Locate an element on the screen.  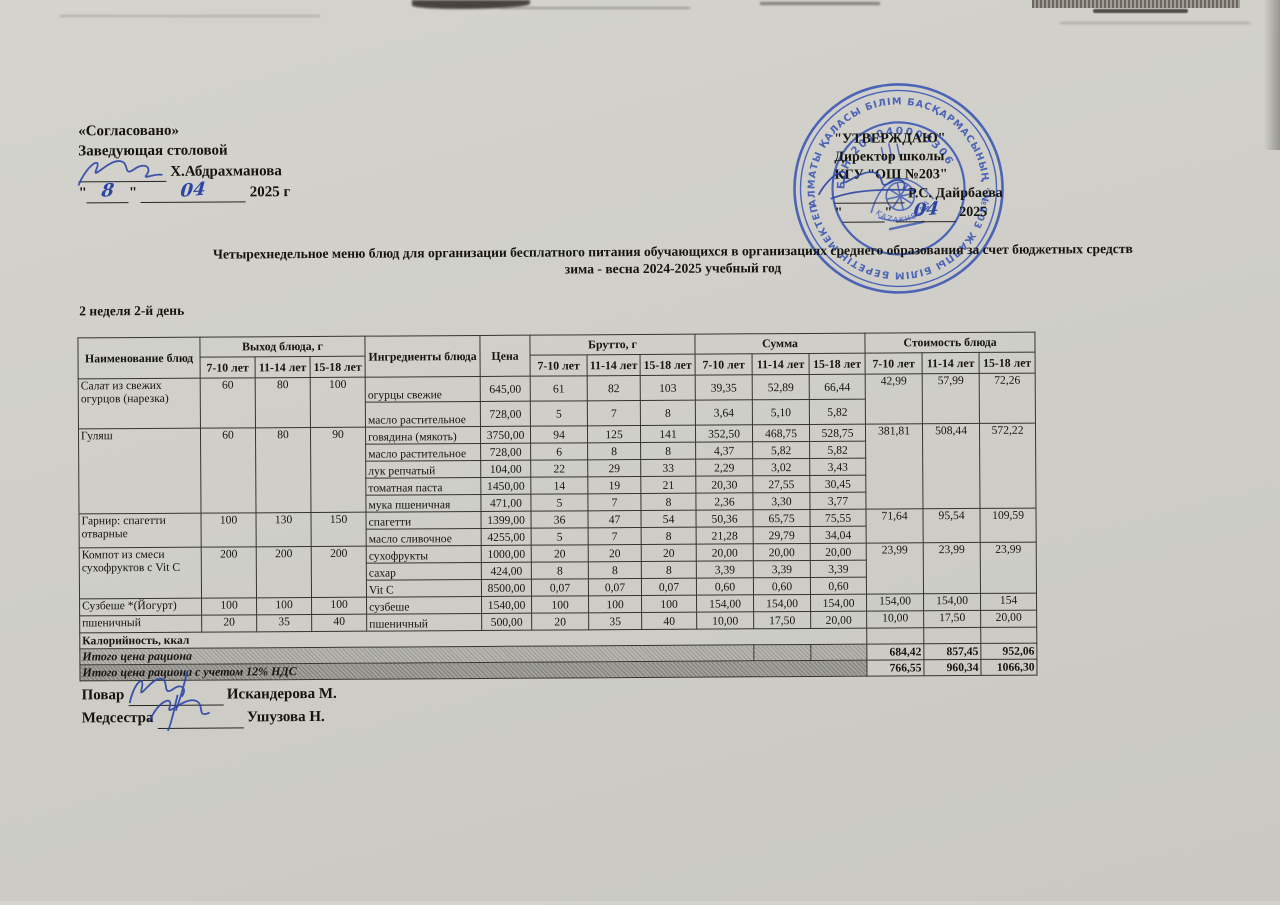
col-cost: Стоимость блюда is located at coordinates (950, 343).